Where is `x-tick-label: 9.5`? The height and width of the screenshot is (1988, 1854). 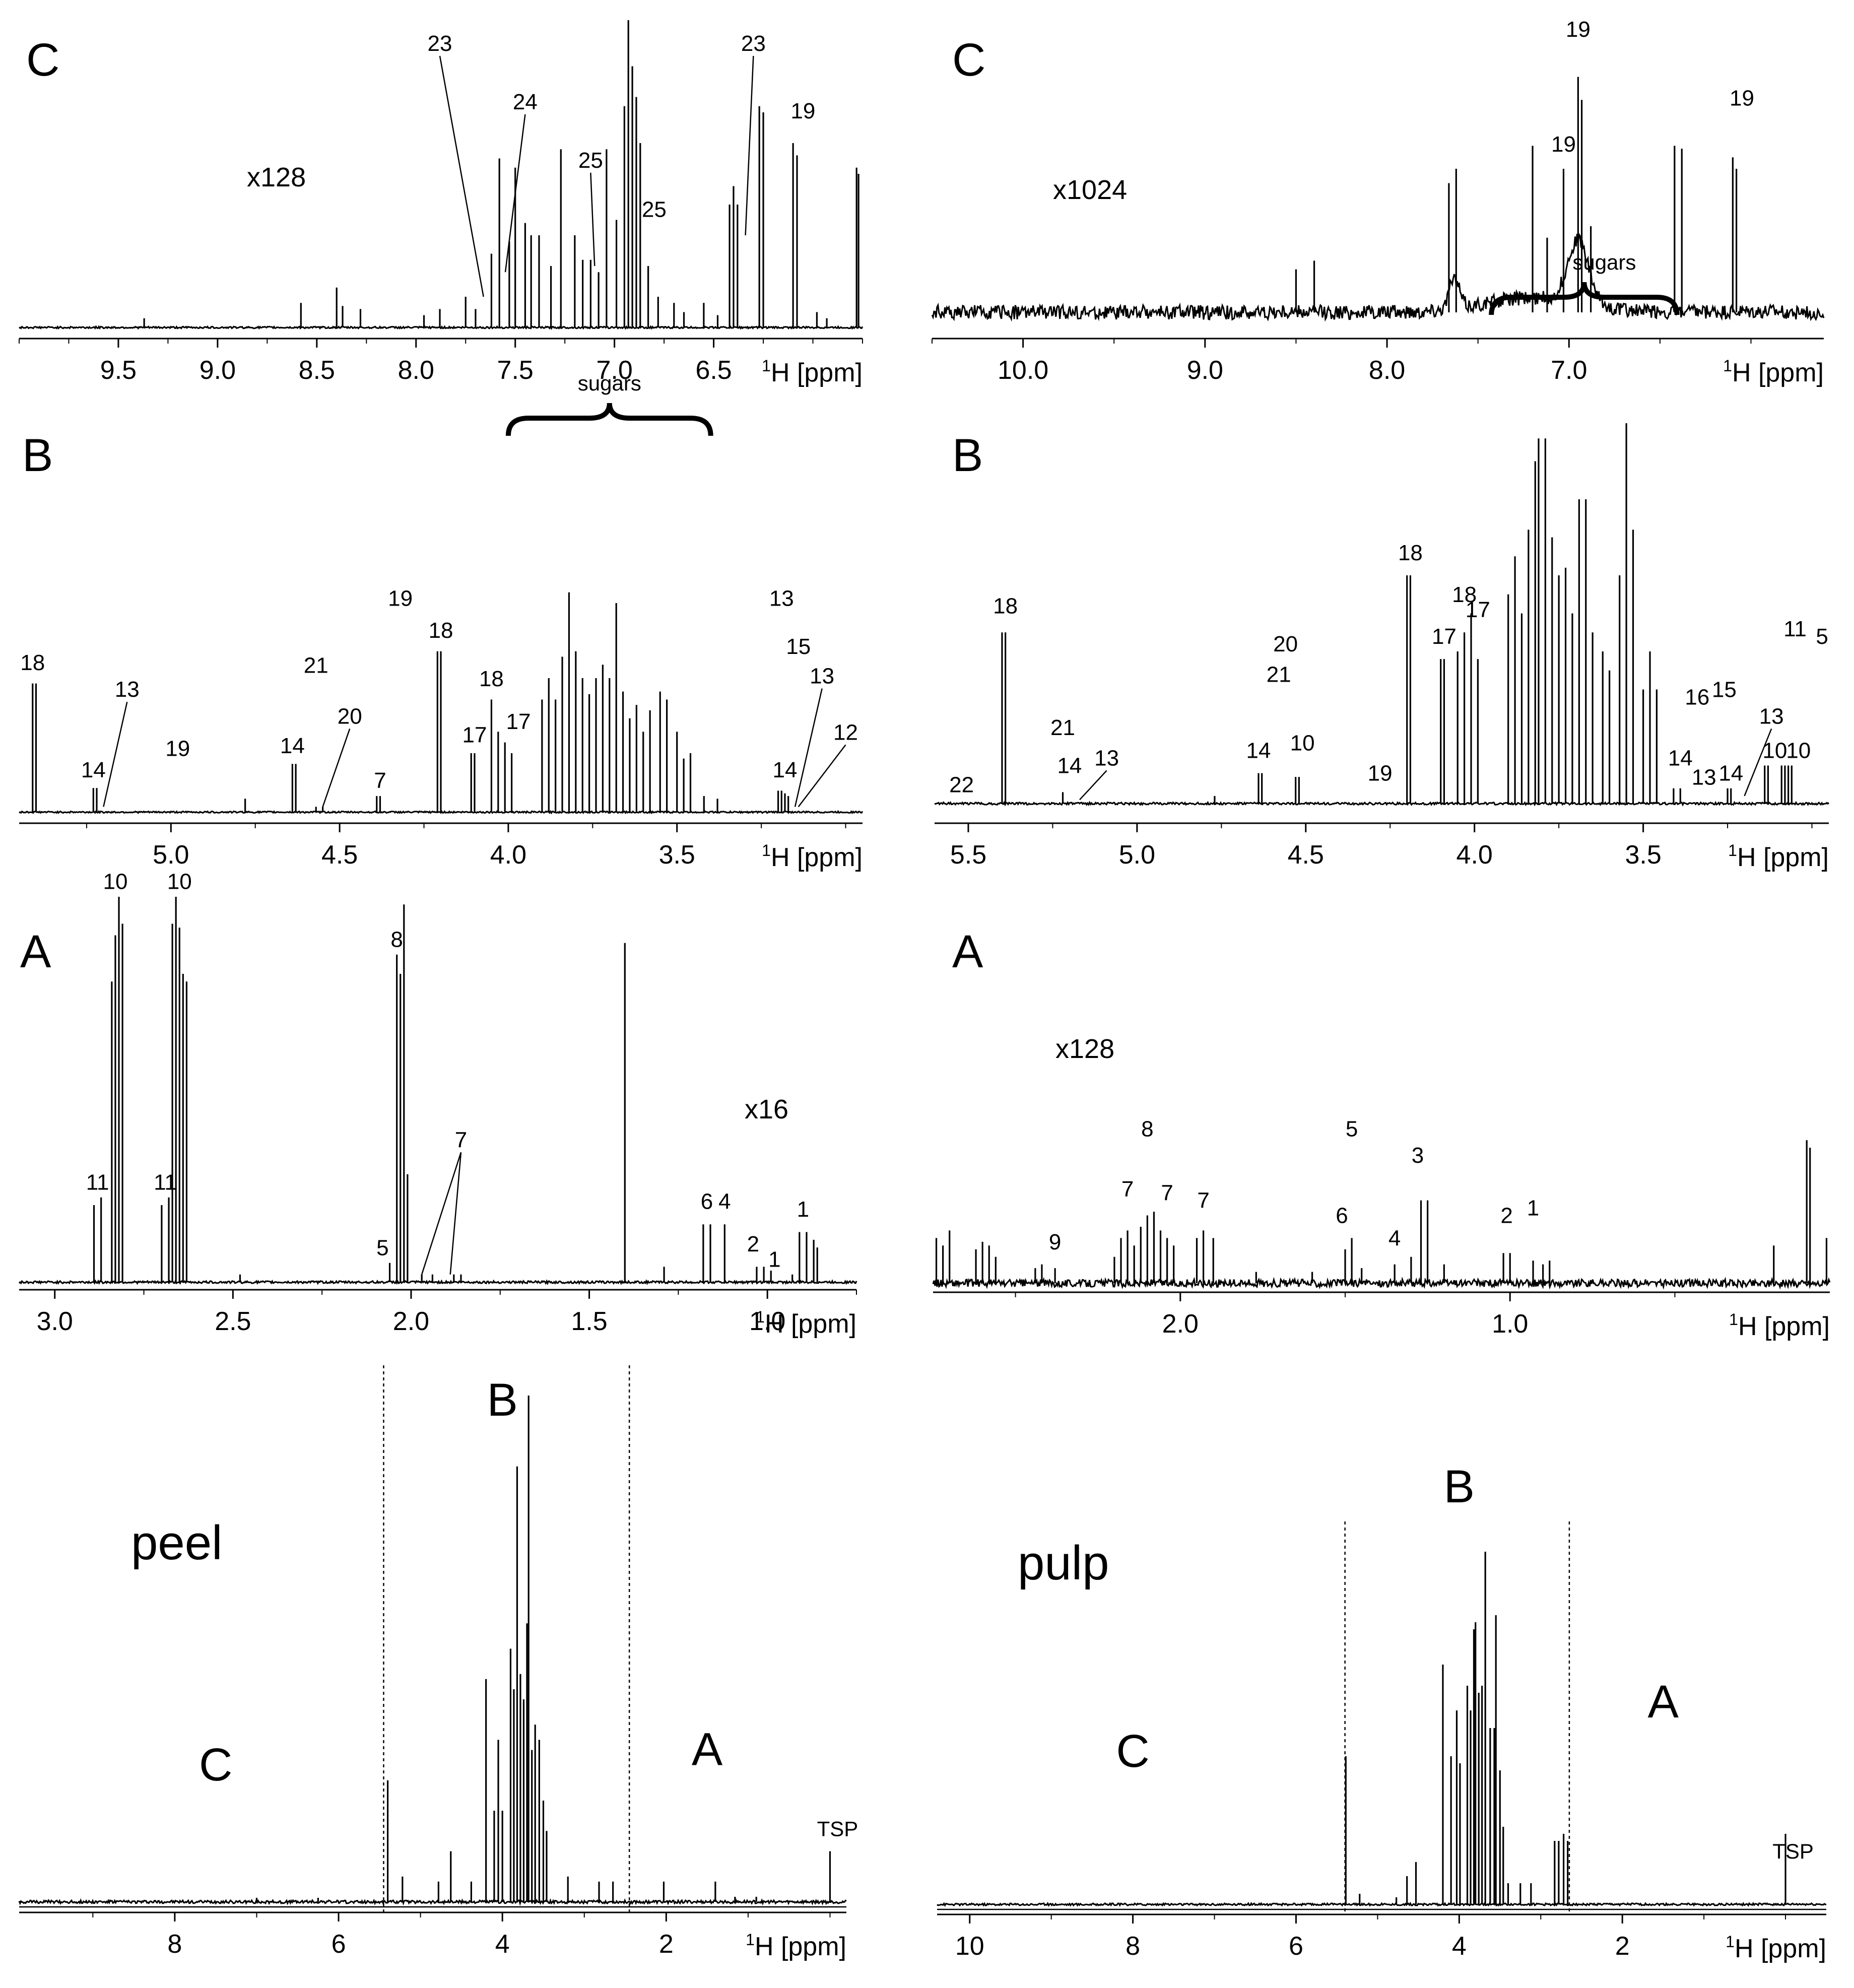 x-tick-label: 9.5 is located at coordinates (119, 370).